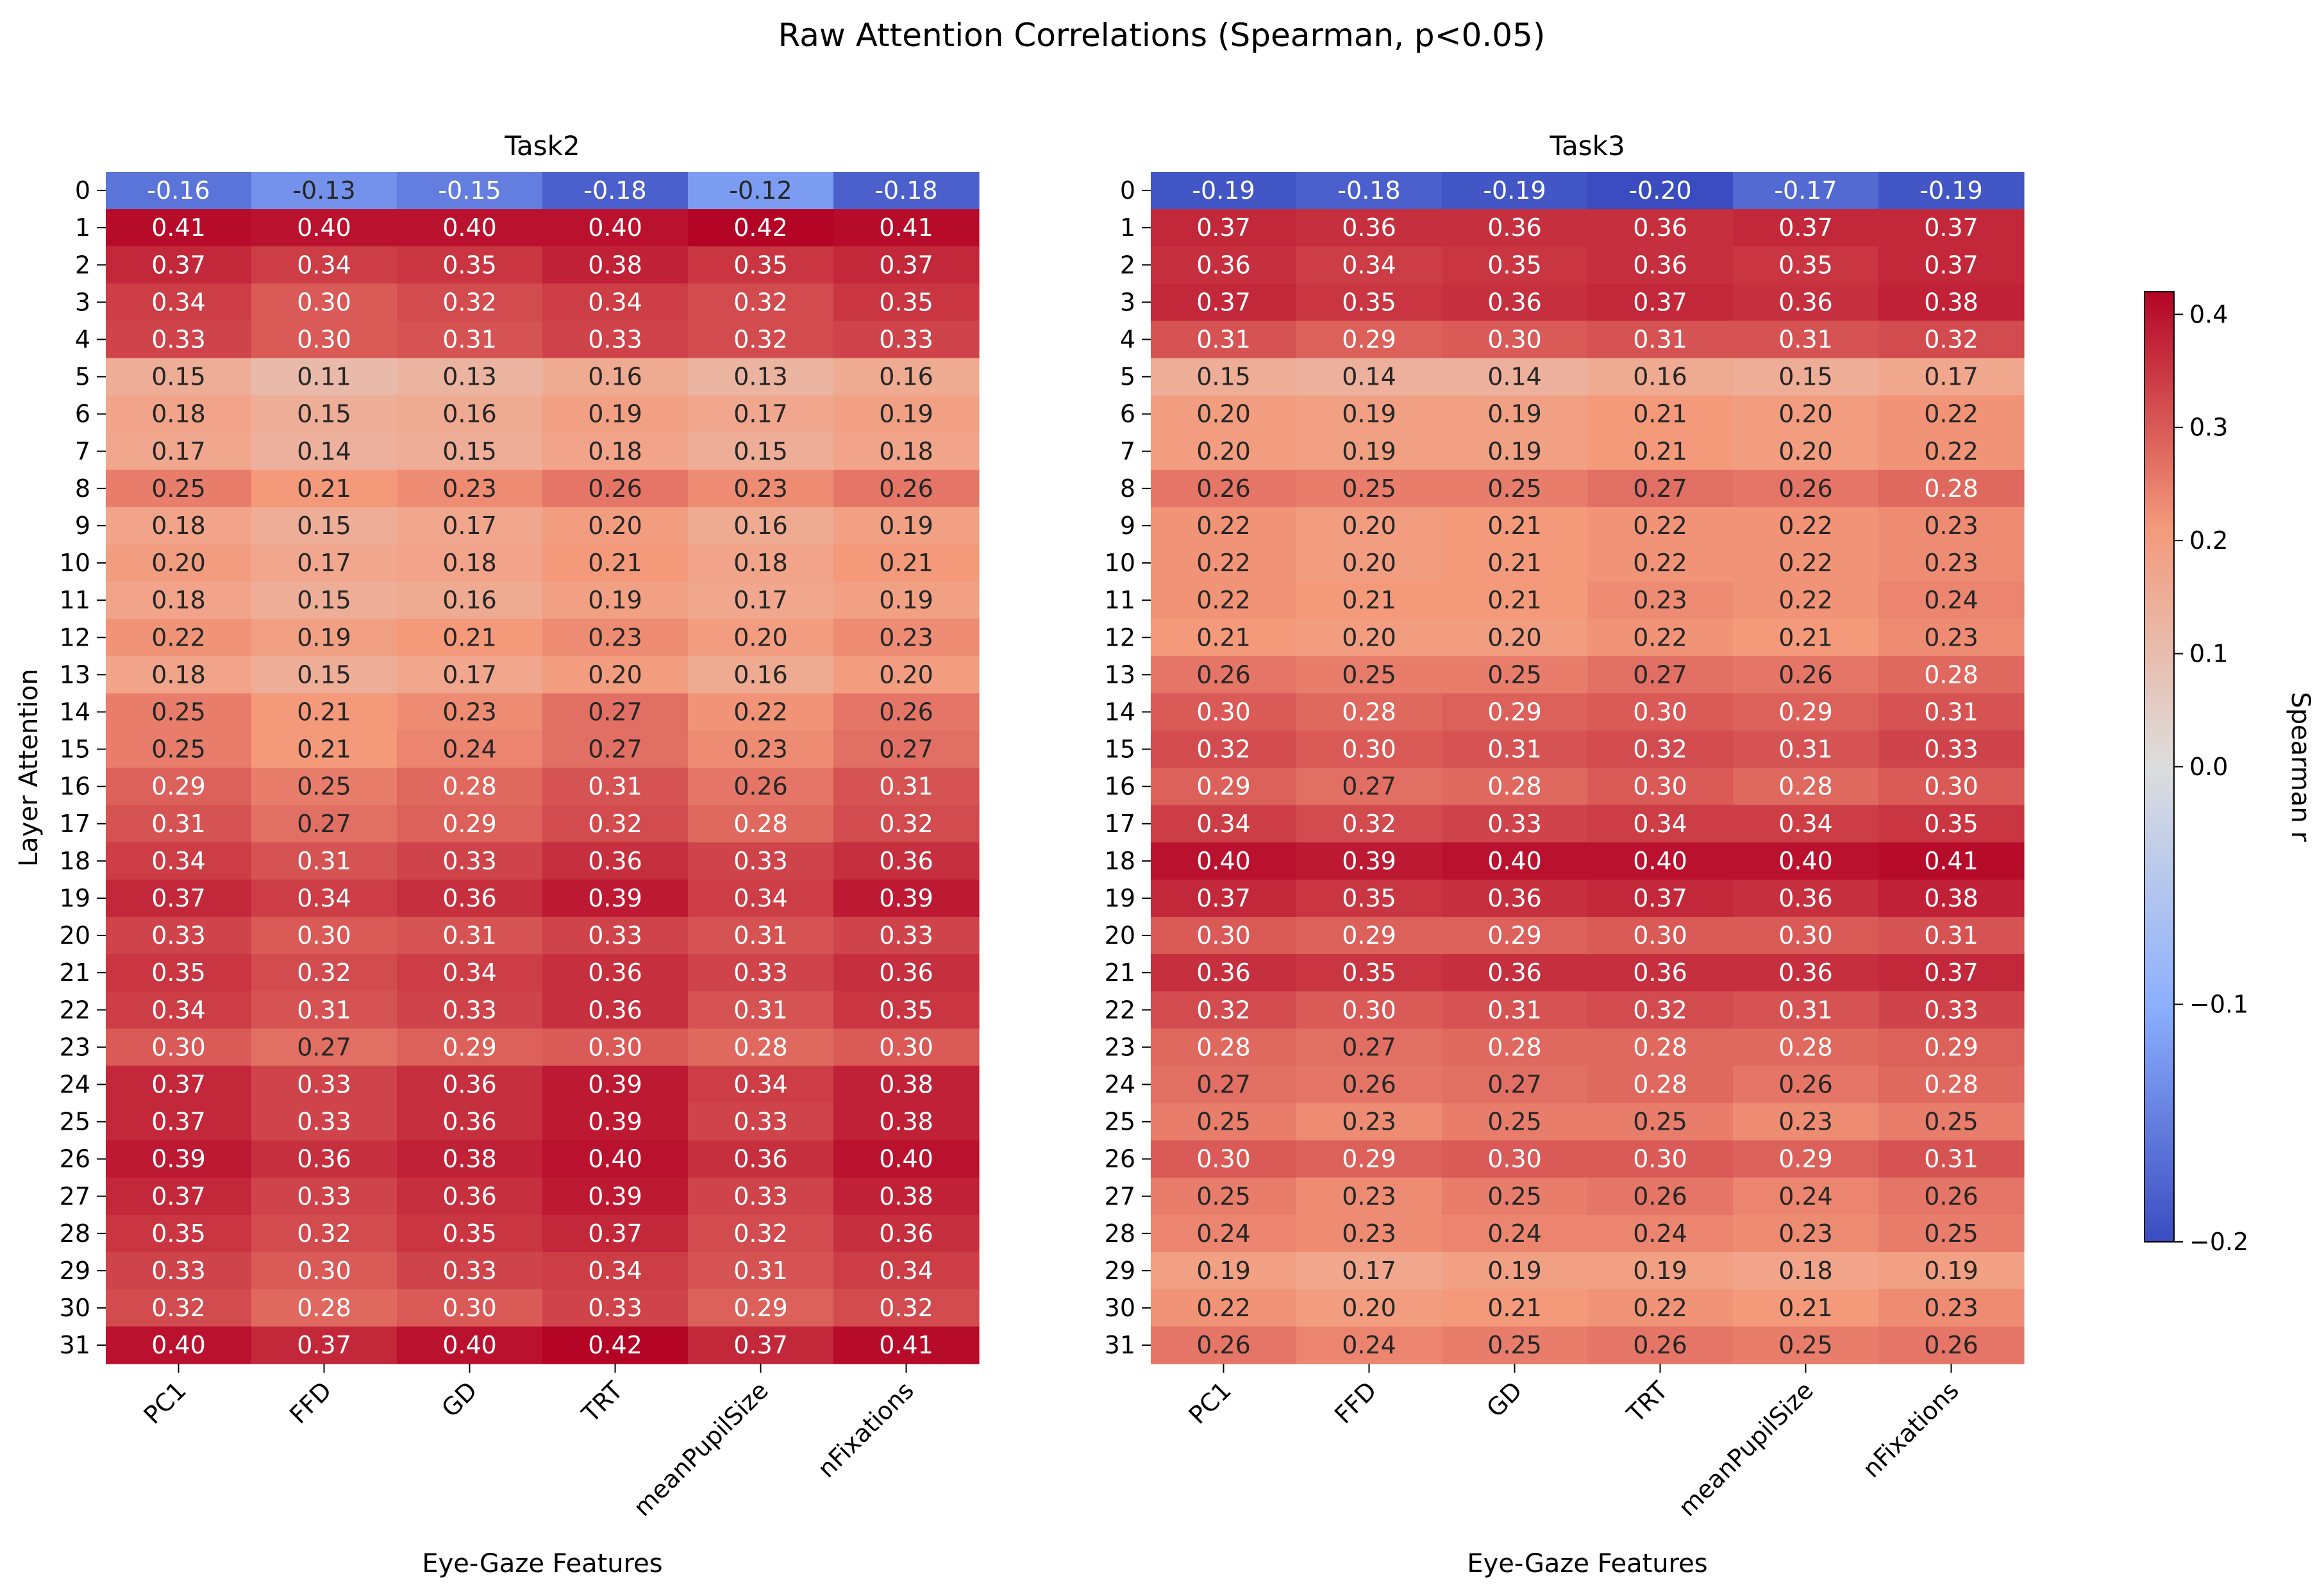 This screenshot has height=1590, width=2324. I want to click on y-tick-label: 8, so click(82, 488).